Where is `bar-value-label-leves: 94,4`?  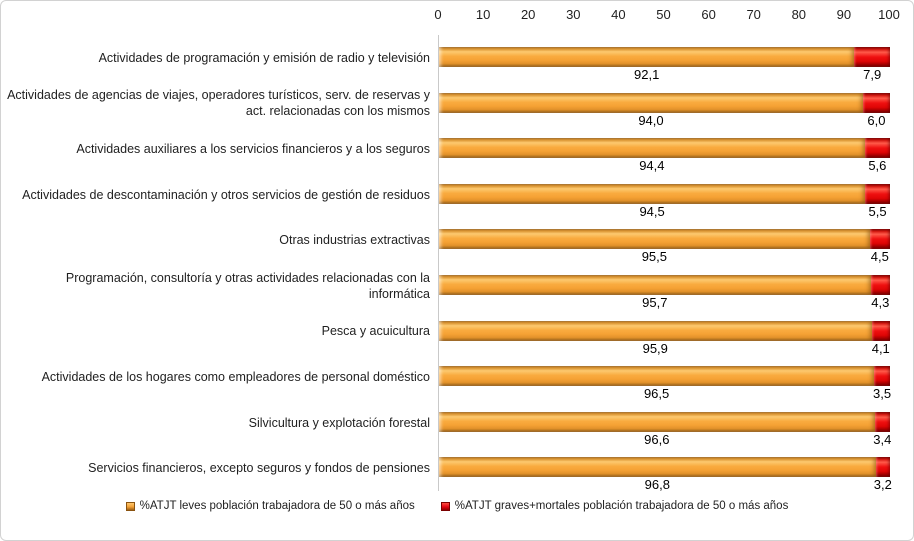 bar-value-label-leves: 94,4 is located at coordinates (652, 166).